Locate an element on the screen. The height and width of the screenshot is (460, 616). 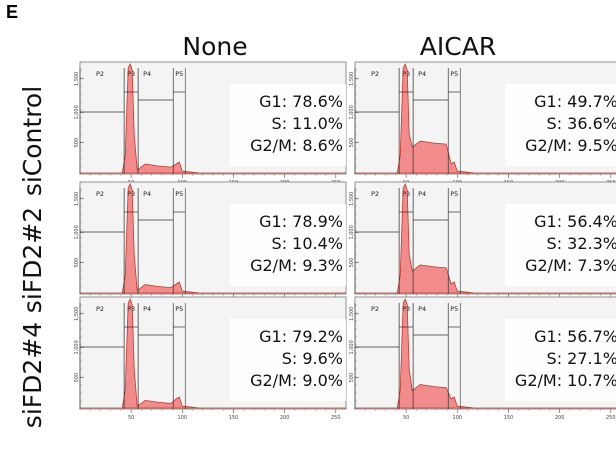
panel-letter: E is located at coordinates (12, 12).